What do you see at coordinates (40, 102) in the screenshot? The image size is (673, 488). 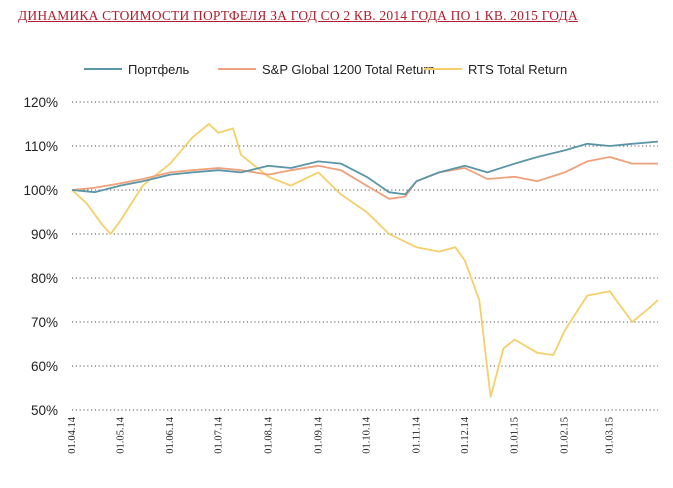 I see `y-tick-label: 120%` at bounding box center [40, 102].